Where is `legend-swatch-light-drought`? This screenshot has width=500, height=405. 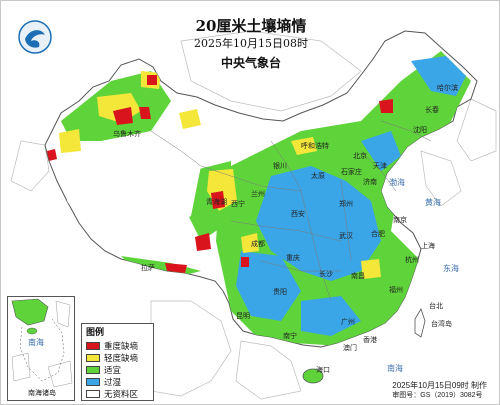 legend-swatch-light-drought is located at coordinates (93, 358).